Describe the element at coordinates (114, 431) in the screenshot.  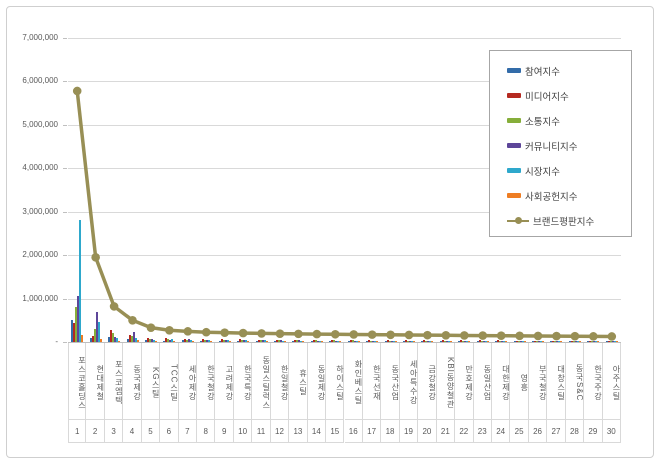
I see `x-rank-label: 3` at that location.